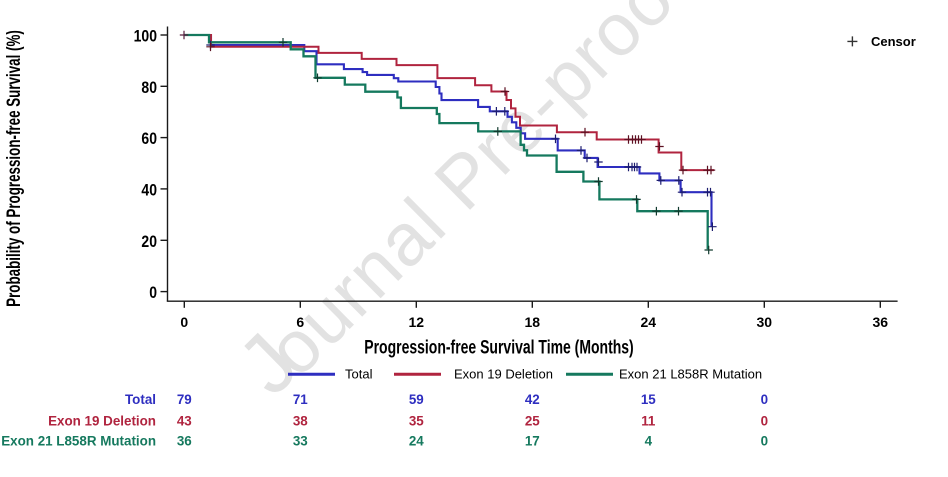 This screenshot has width=948, height=477. Describe the element at coordinates (184, 399) in the screenshot. I see `svg-text: 79` at that location.